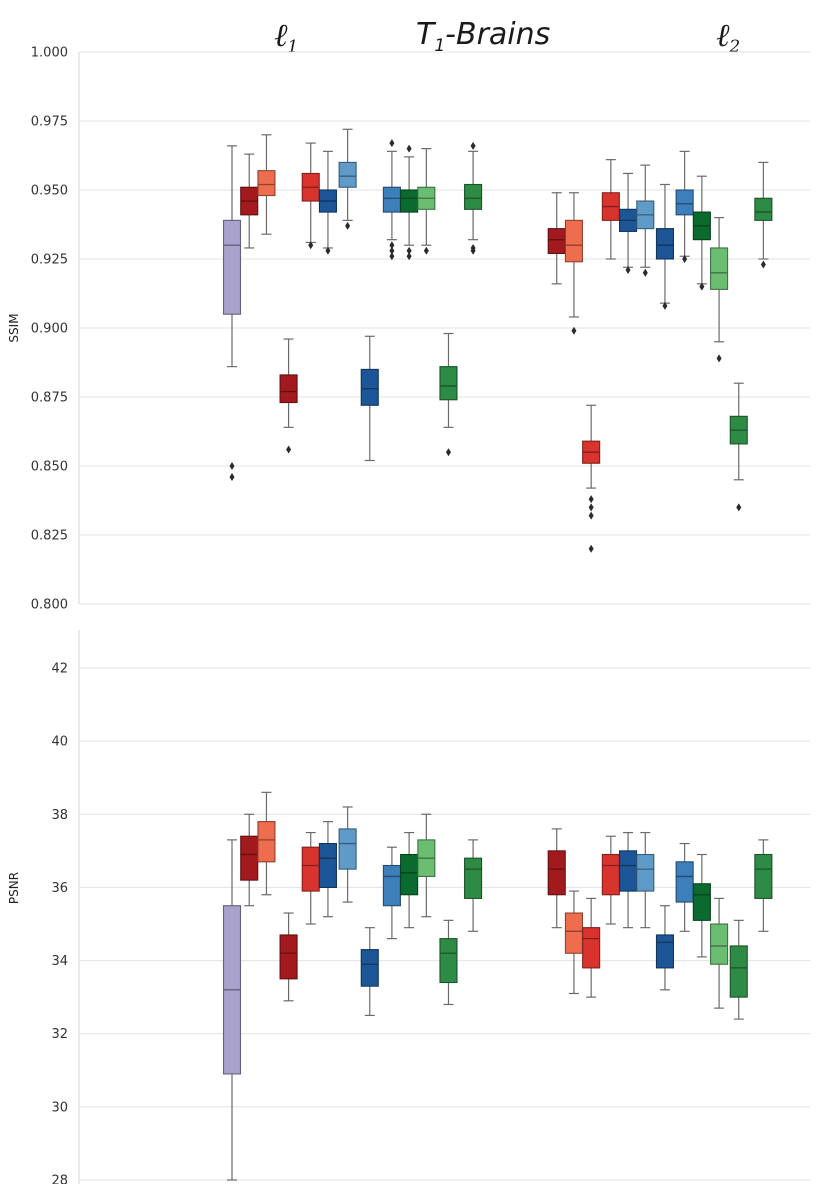 This screenshot has height=1184, width=829. What do you see at coordinates (59, 1034) in the screenshot?
I see `psnr-ytick-label: 32` at bounding box center [59, 1034].